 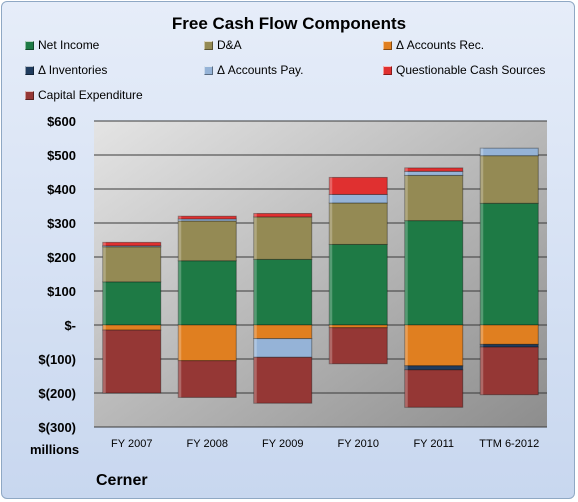 What do you see at coordinates (207, 379) in the screenshot?
I see `bar-capital-expenditure-fy-2008` at bounding box center [207, 379].